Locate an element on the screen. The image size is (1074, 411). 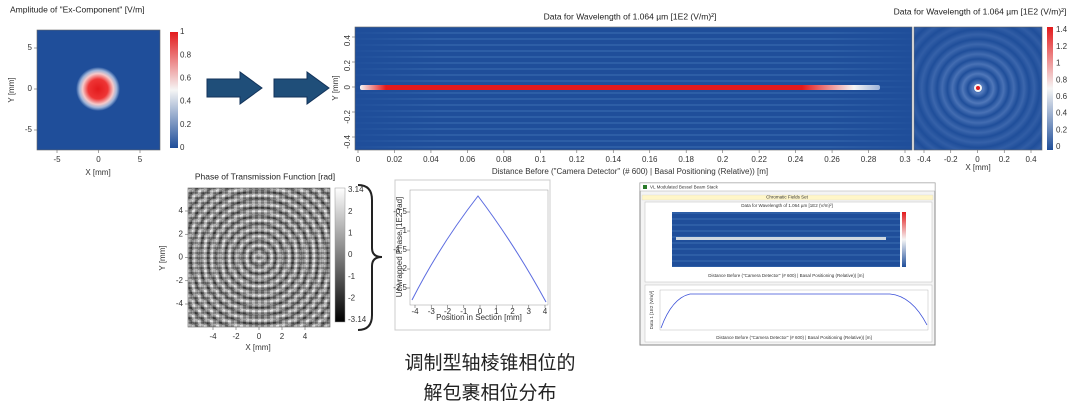
window-tab: Chromatic Fields Set is located at coordinates (787, 197).